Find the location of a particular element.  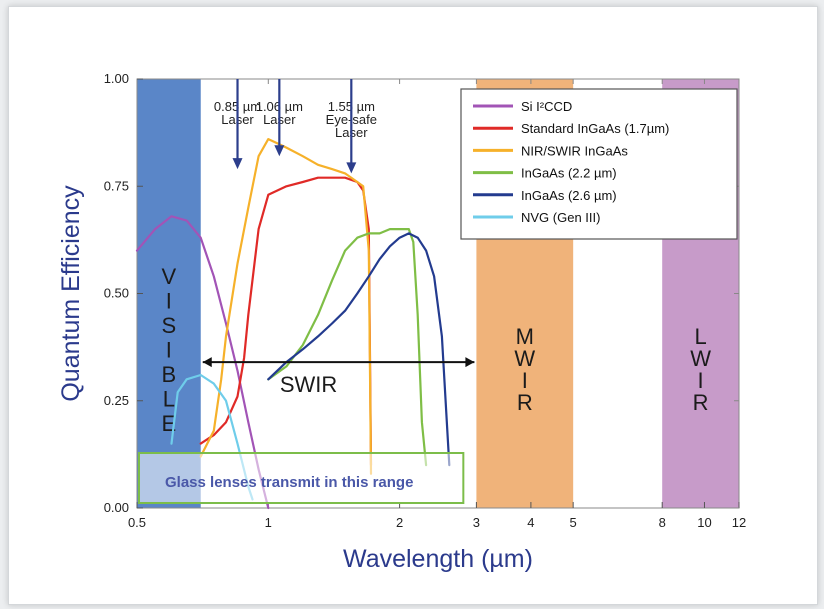

swir-arrow-left-head is located at coordinates (207, 362).